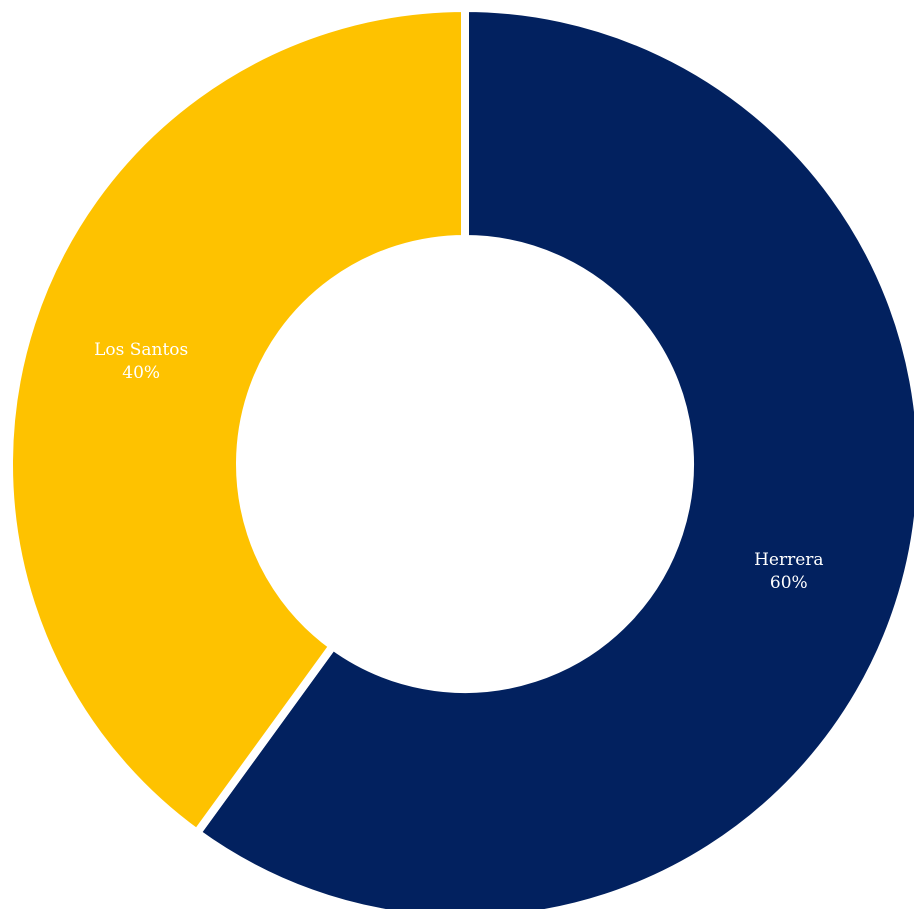  Describe the element at coordinates (141, 373) in the screenshot. I see `slice-value-label-los-santos: 40%` at that location.